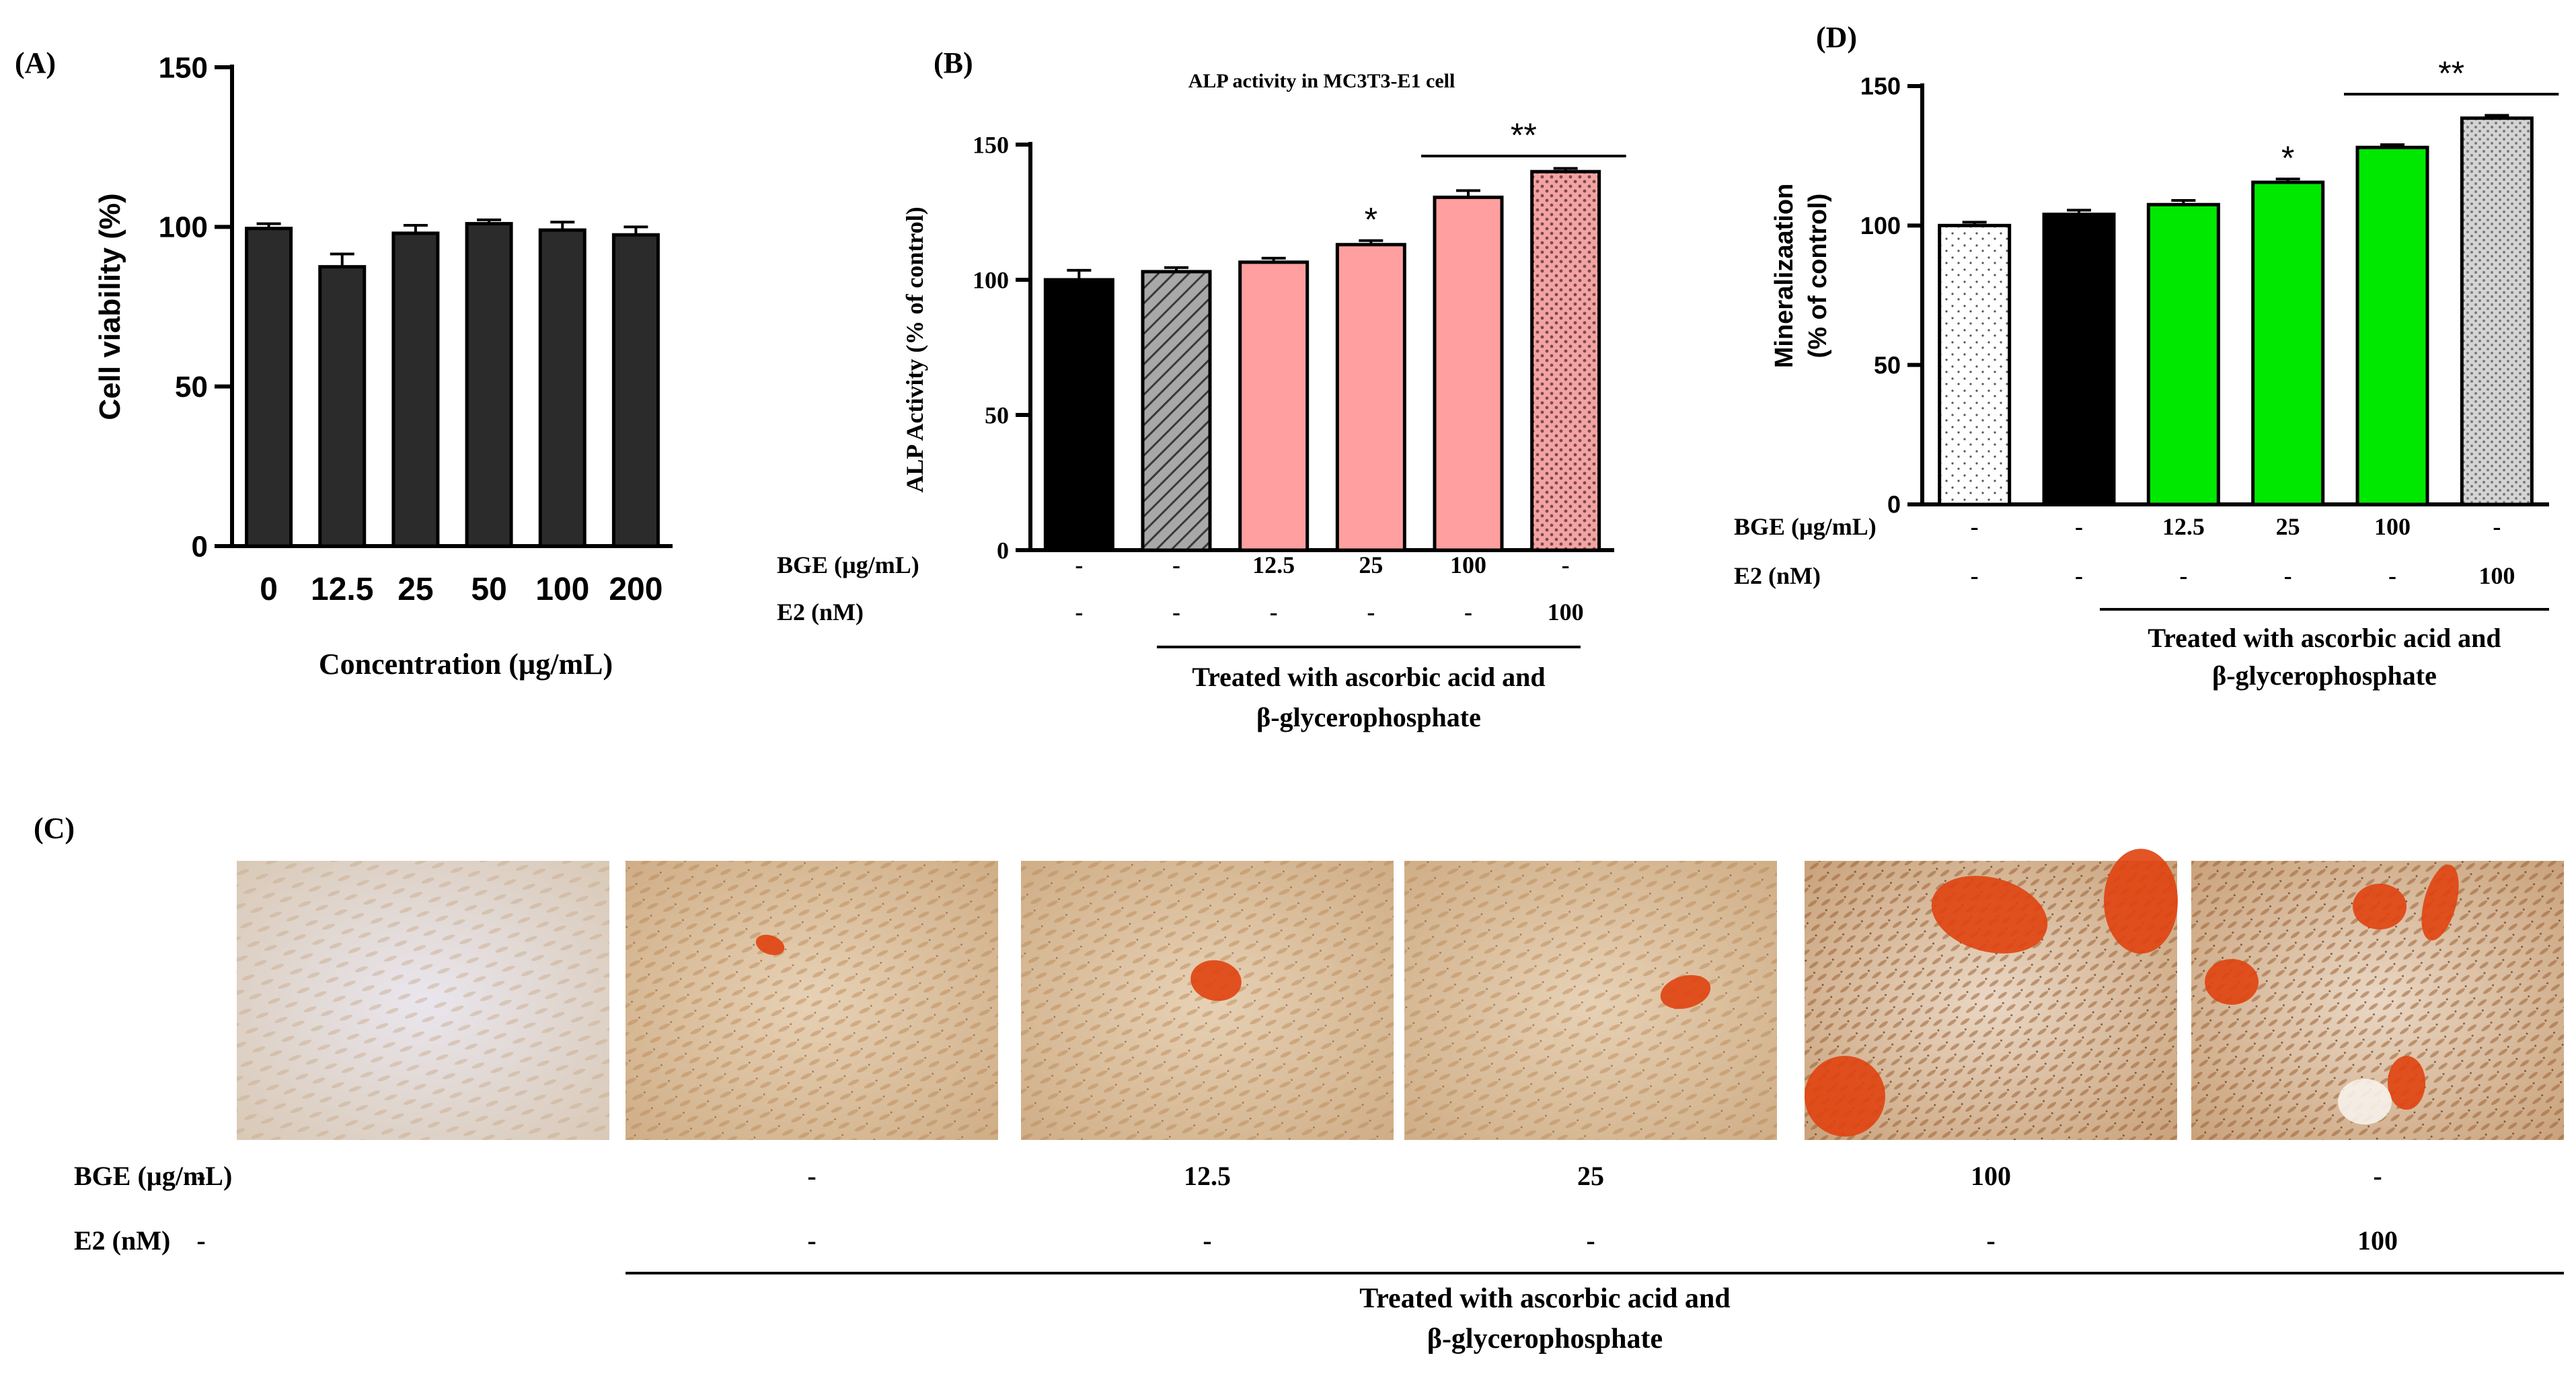 This screenshot has height=1374, width=2576. I want to click on x-tick-label: 200, so click(635, 590).